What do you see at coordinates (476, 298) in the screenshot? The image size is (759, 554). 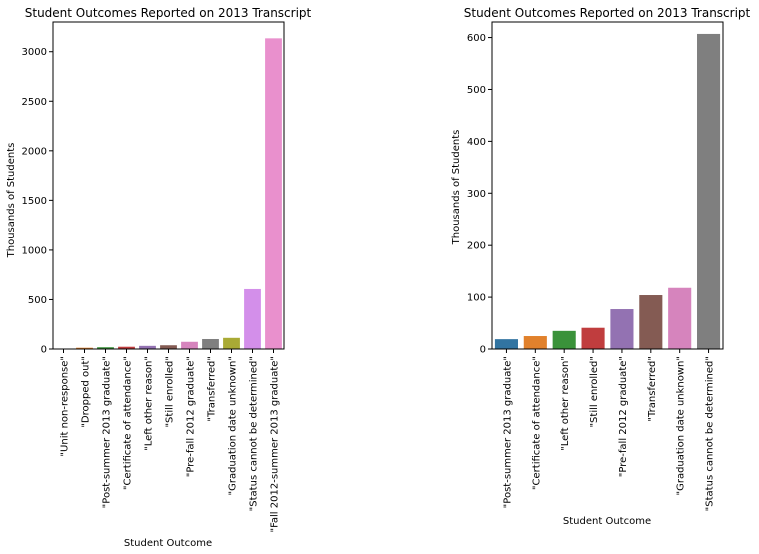 I see `y-tick-label: 100` at bounding box center [476, 298].